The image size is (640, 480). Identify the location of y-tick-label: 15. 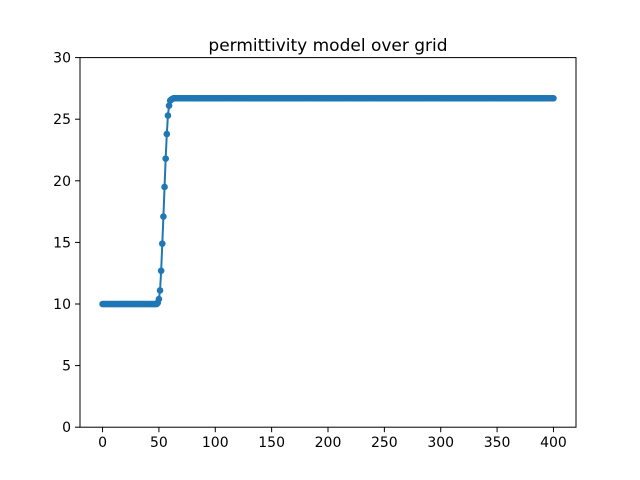
(62, 243).